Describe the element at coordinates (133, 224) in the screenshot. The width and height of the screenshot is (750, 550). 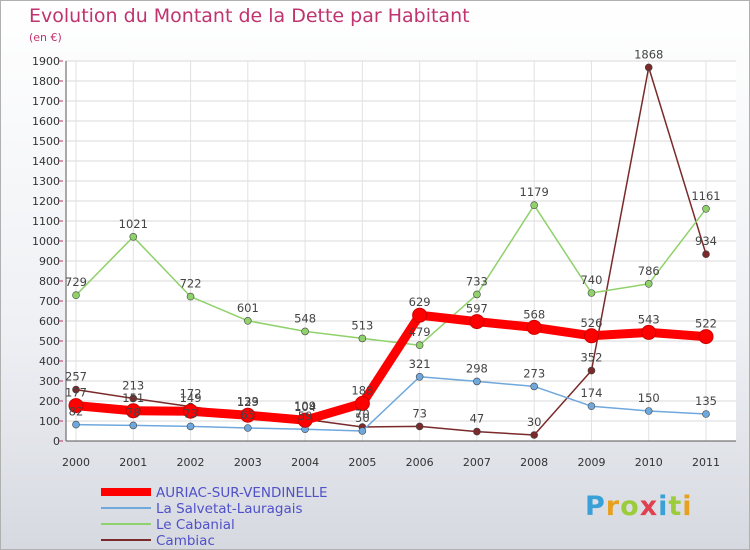
I see `data-label: 1021` at that location.